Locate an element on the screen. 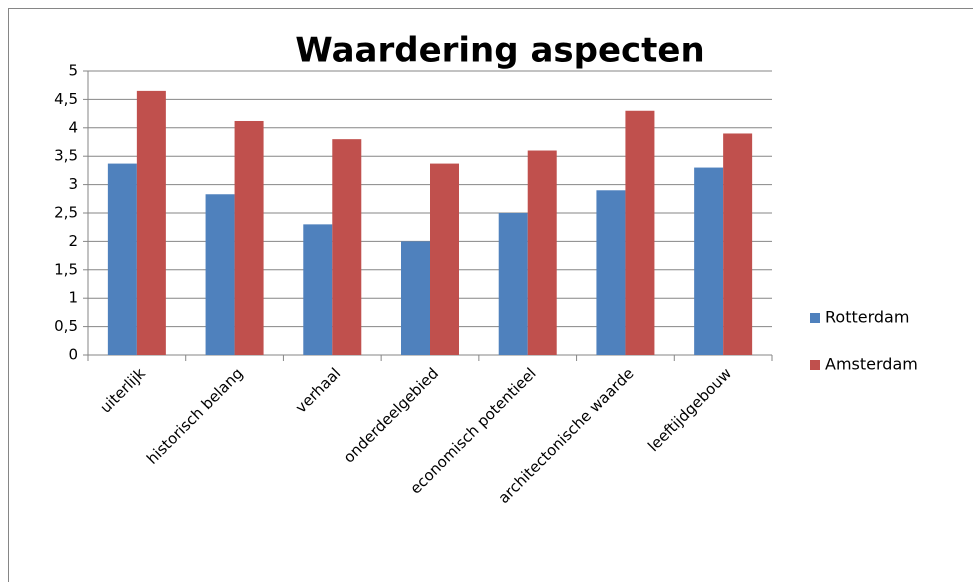  legend-label: Rotterdam is located at coordinates (867, 317).